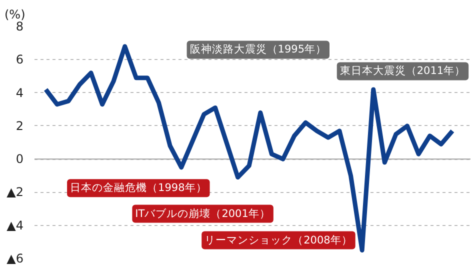 Image resolution: width=474 pixels, height=268 pixels. What do you see at coordinates (20, 93) in the screenshot?
I see `y-tick-label: 4` at bounding box center [20, 93].